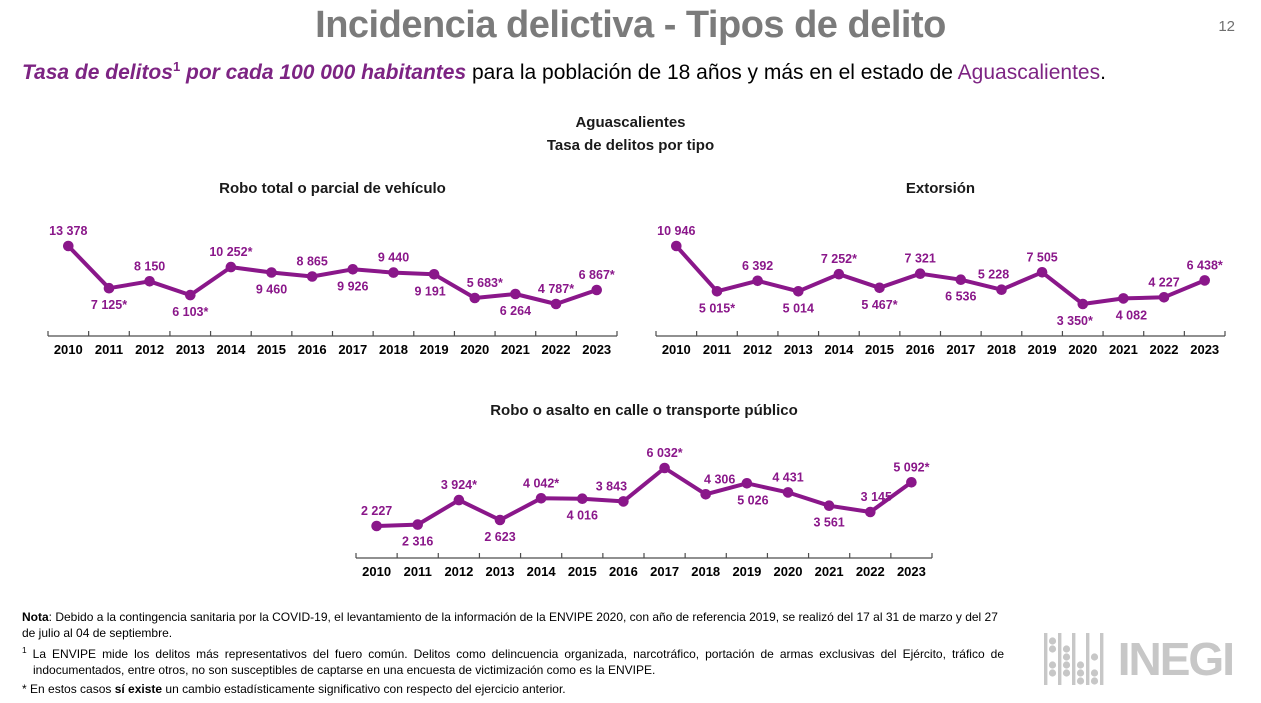 This screenshot has height=703, width=1261. Describe the element at coordinates (230, 252) in the screenshot. I see `data-label: 10 252*` at that location.